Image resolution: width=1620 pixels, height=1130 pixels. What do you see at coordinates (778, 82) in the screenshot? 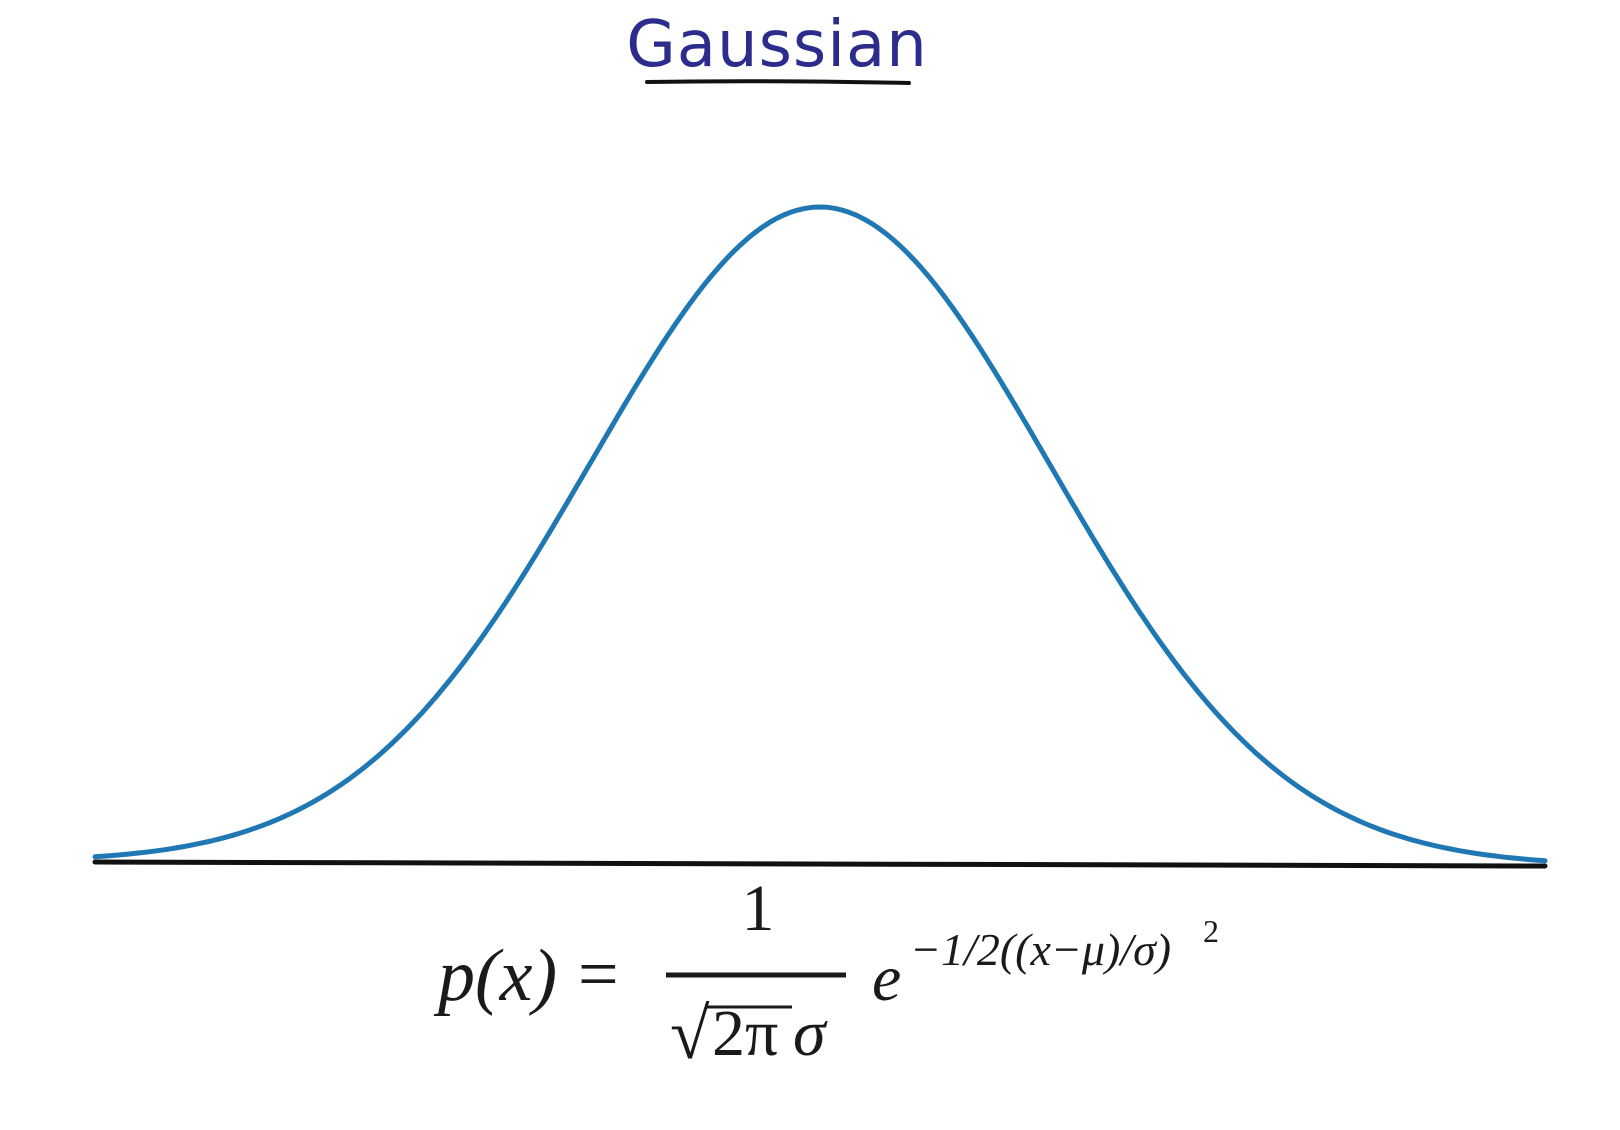
I see `title-underline` at bounding box center [778, 82].